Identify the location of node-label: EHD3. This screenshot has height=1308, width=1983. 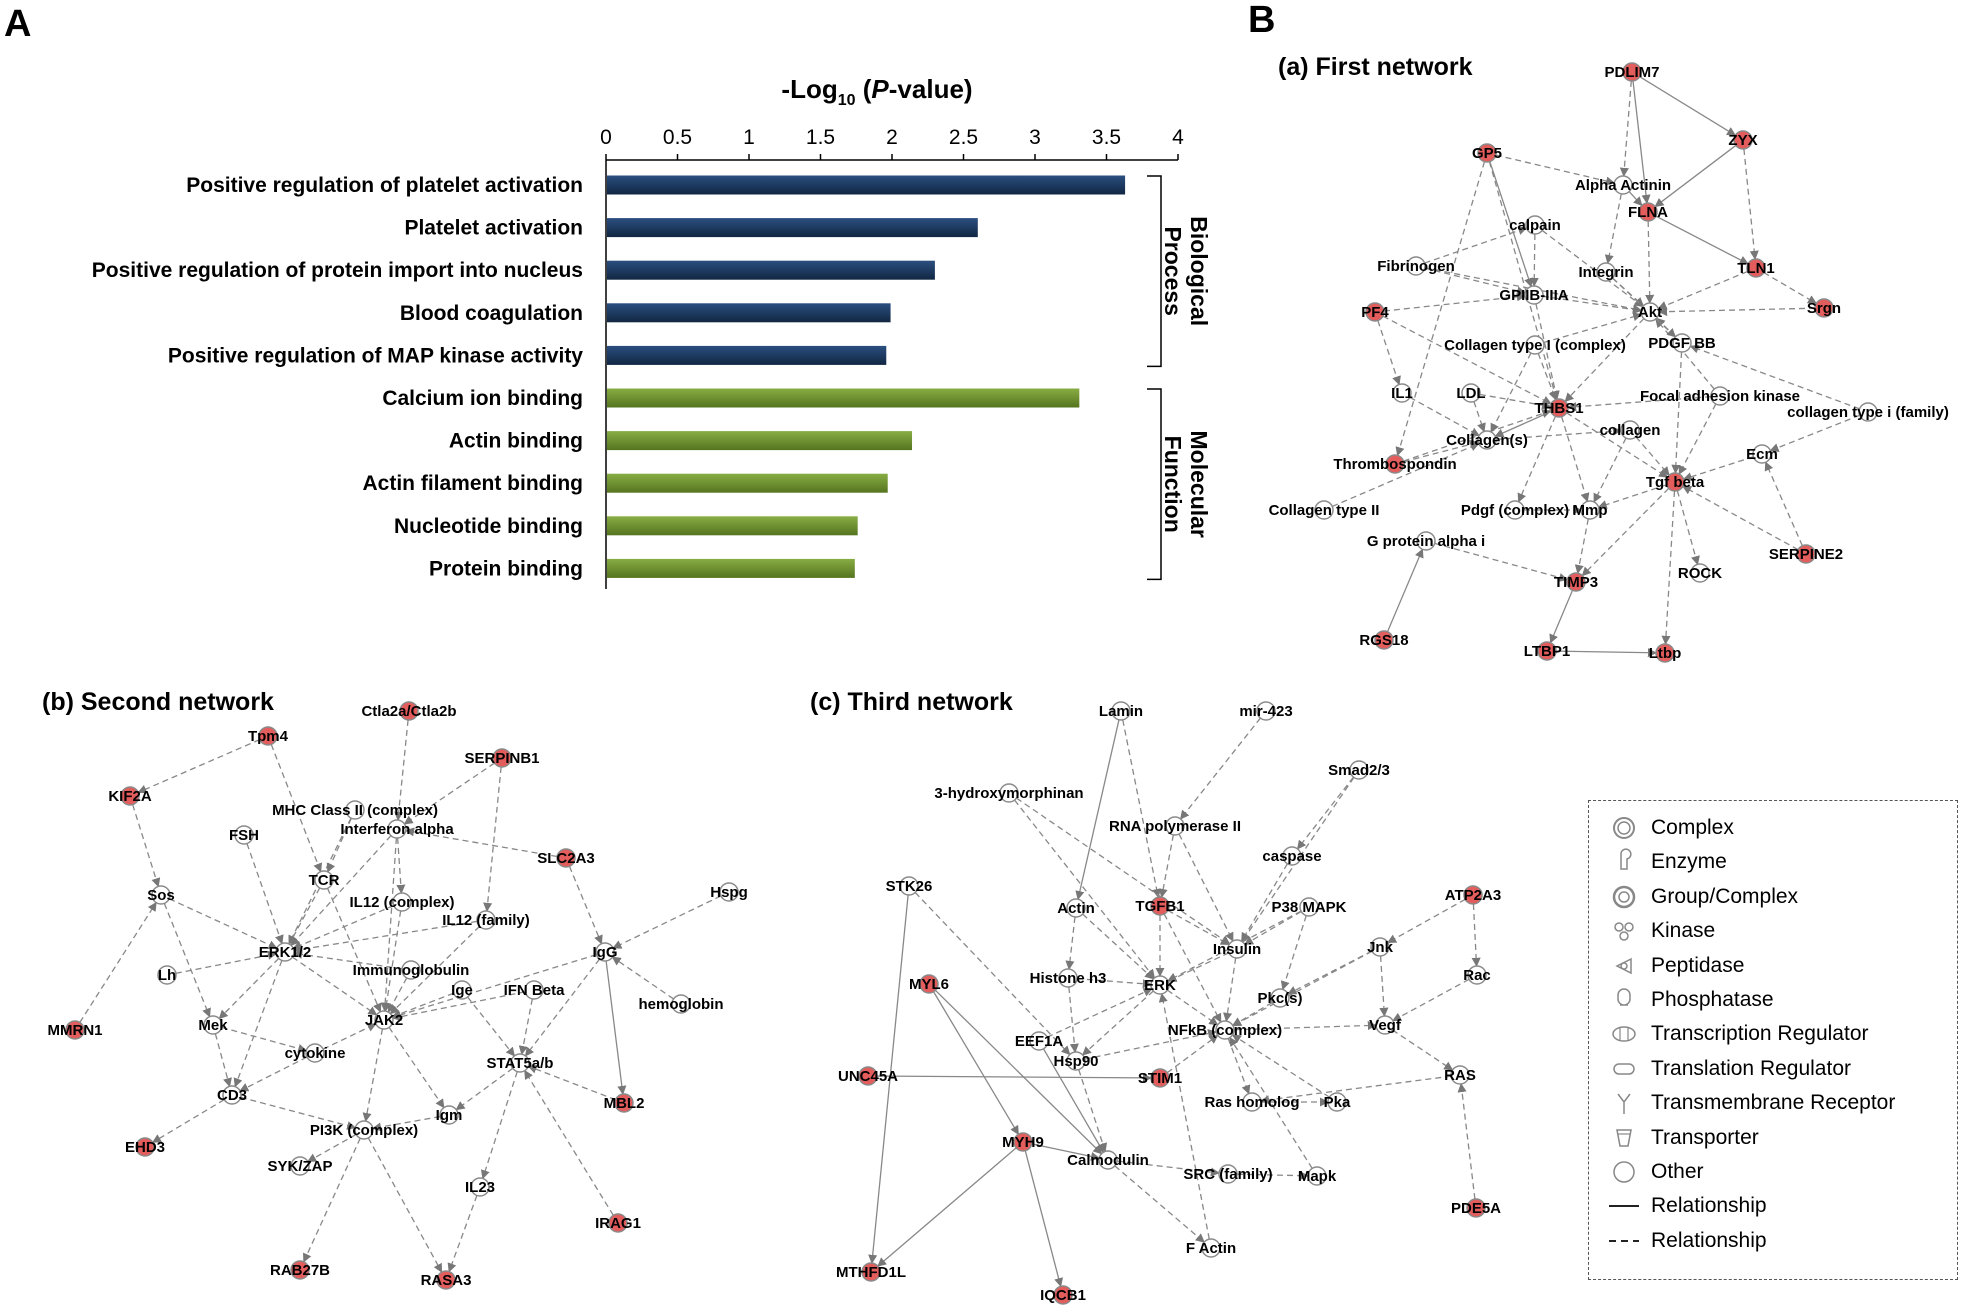
(145, 1147).